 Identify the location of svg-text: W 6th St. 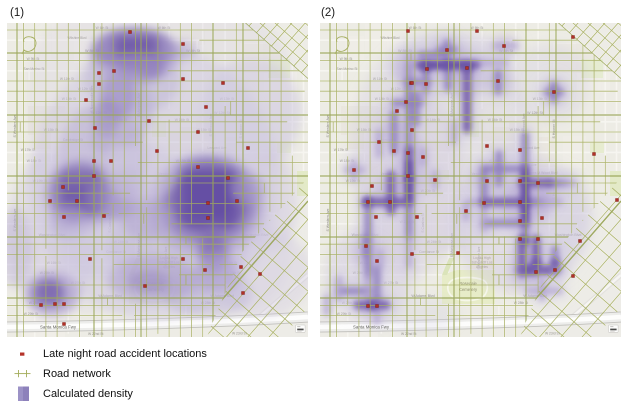
(477, 28).